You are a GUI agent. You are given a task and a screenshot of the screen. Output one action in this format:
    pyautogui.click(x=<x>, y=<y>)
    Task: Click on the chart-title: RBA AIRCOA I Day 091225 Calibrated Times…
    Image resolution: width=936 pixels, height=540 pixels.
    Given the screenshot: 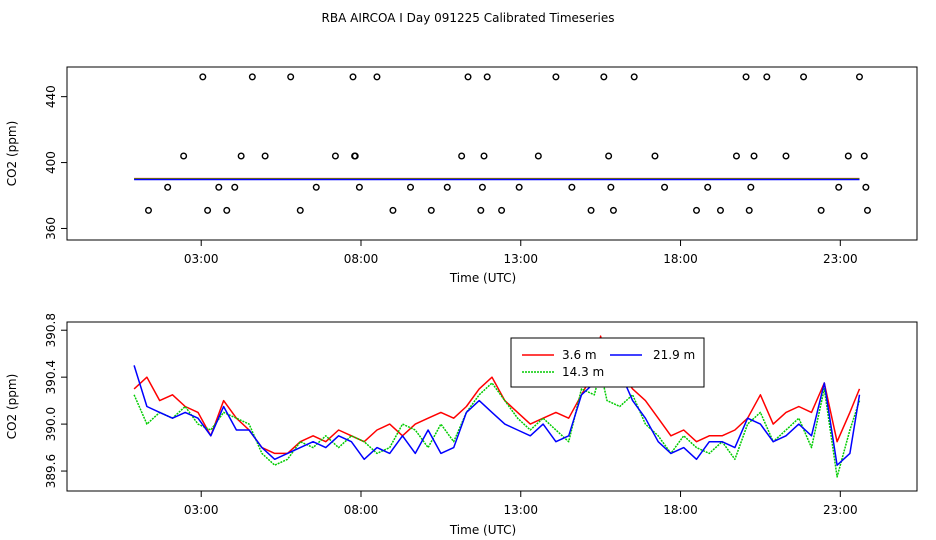 What is the action you would take?
    pyautogui.click(x=468, y=18)
    